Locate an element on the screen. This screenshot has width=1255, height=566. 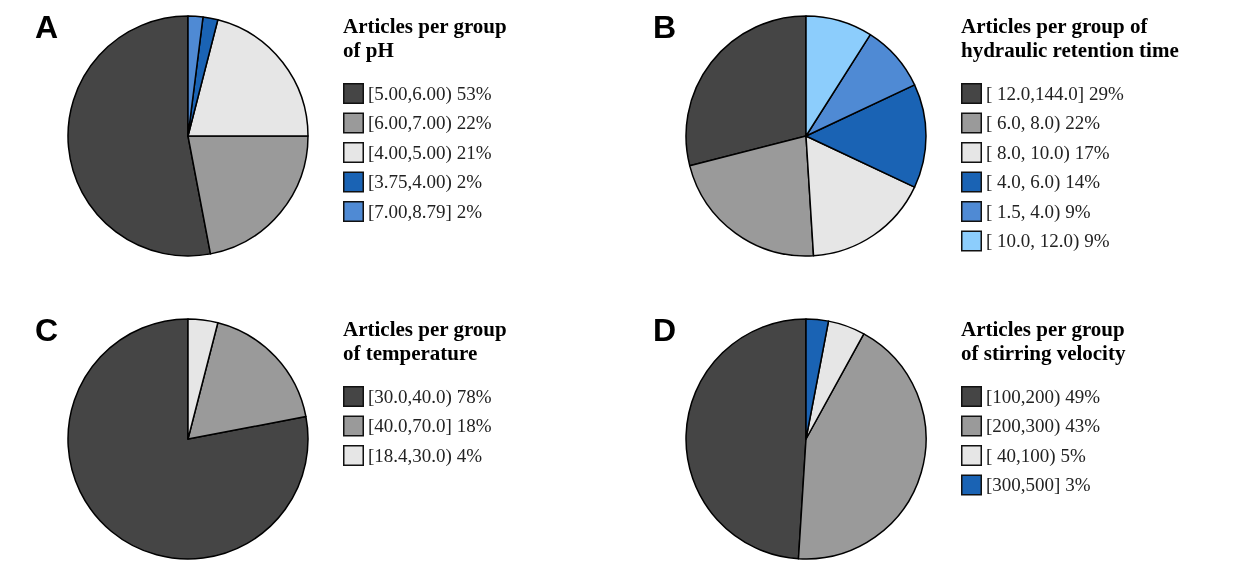
legend-label: [ 12.0,144.0] 29% is located at coordinates (1055, 93).